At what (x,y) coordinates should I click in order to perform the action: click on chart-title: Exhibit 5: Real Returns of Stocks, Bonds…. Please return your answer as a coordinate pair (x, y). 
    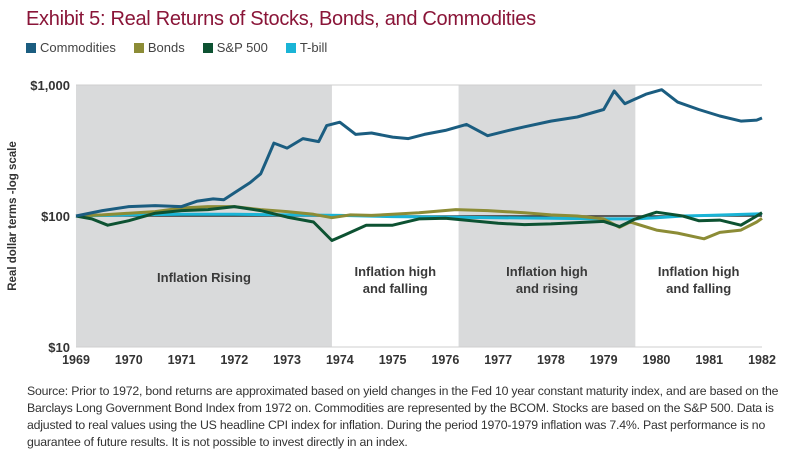
    Looking at the image, I should click on (281, 19).